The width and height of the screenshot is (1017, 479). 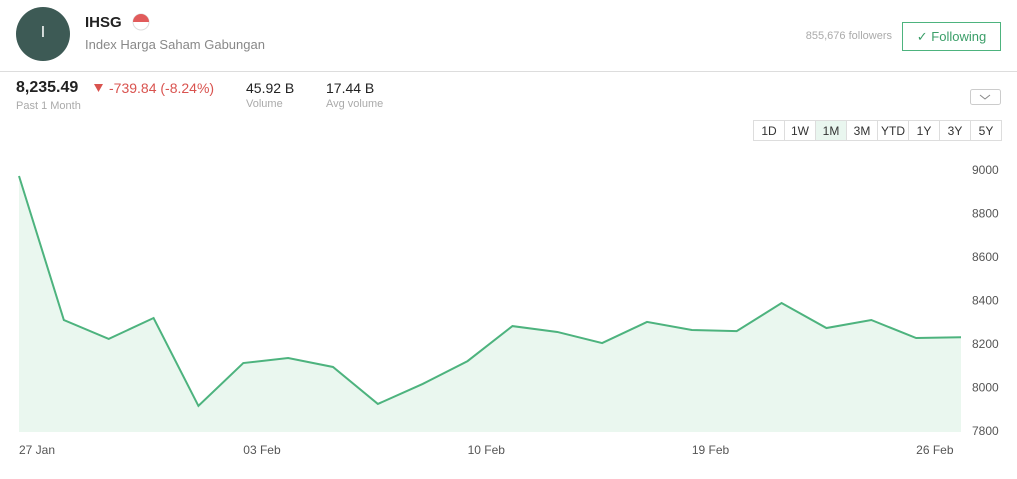 I want to click on followers: 855,676 followers, so click(x=848, y=36).